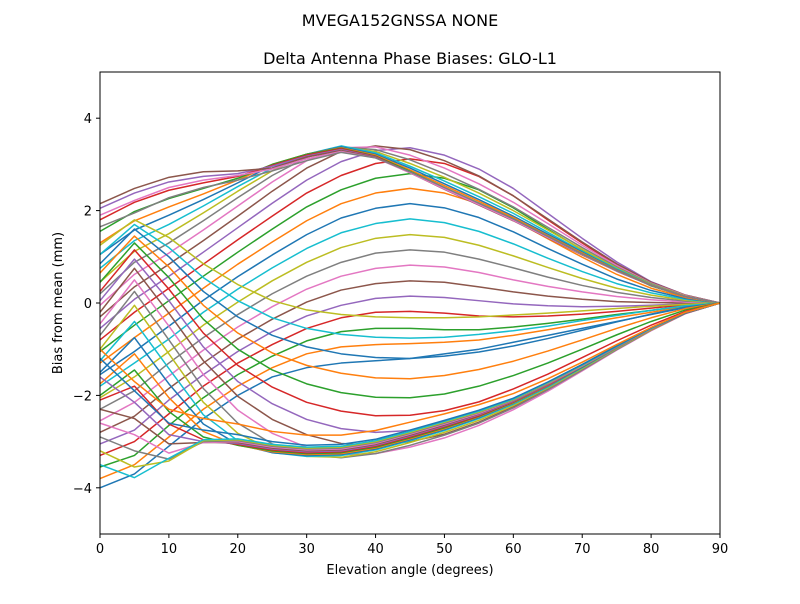  I want to click on x-tick-label: 80, so click(651, 549).